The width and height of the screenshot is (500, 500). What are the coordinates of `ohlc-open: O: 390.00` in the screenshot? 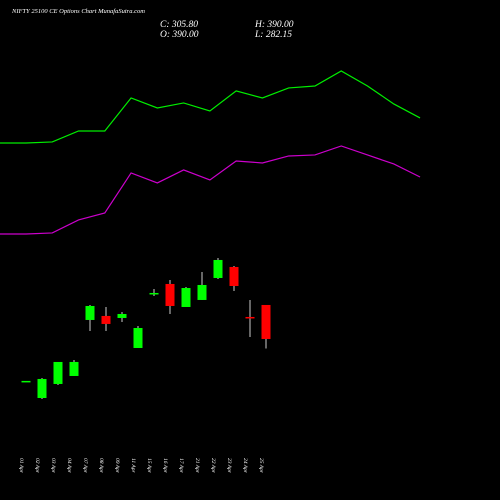 It's located at (179, 35).